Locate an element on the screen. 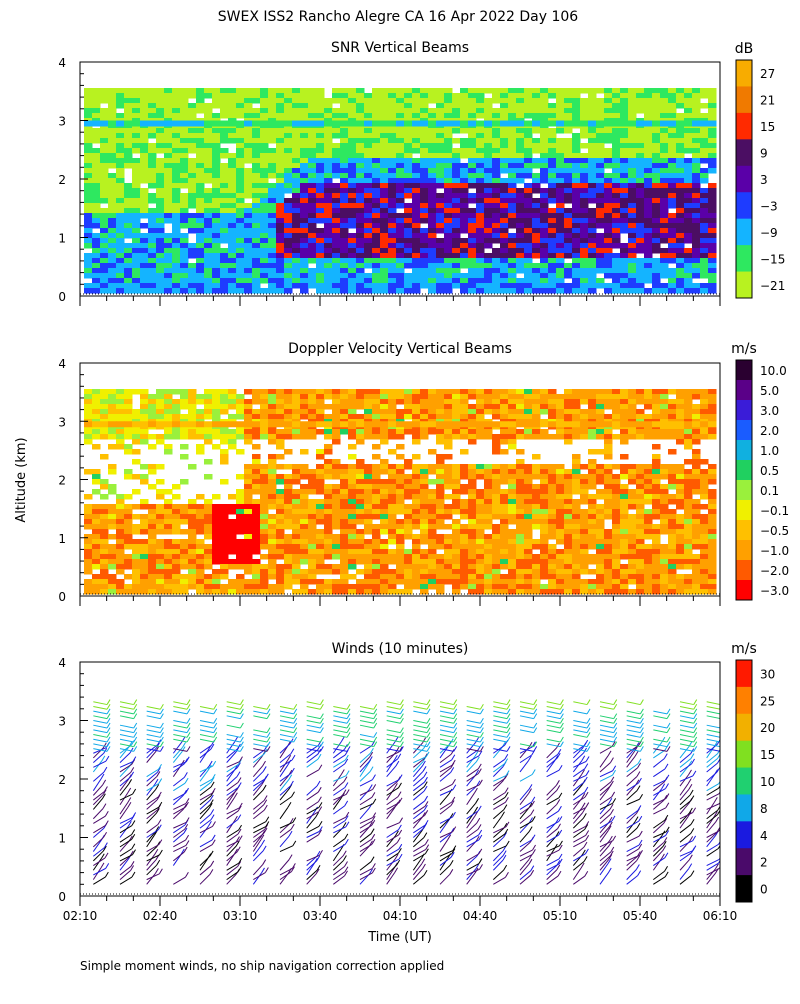 The image size is (800, 1004). snr-colorbar-label: 21 is located at coordinates (767, 101).